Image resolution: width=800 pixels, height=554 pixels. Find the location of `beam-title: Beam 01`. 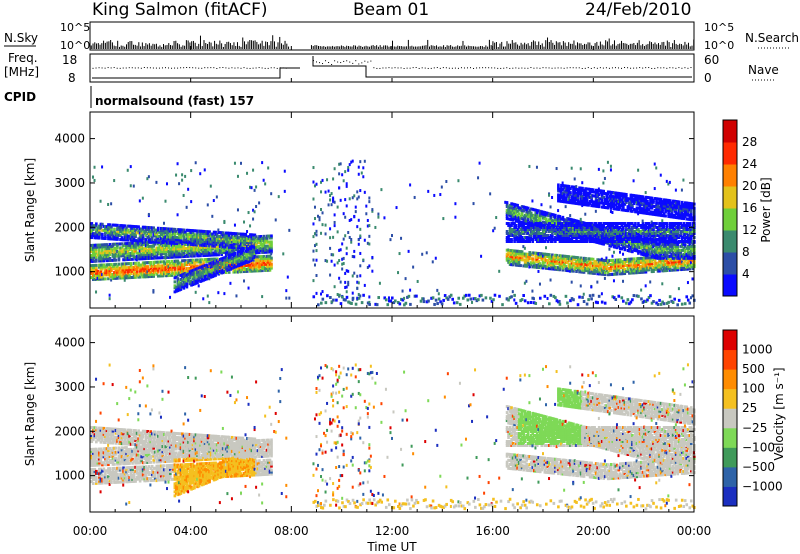

beam-title: Beam 01 is located at coordinates (391, 10).